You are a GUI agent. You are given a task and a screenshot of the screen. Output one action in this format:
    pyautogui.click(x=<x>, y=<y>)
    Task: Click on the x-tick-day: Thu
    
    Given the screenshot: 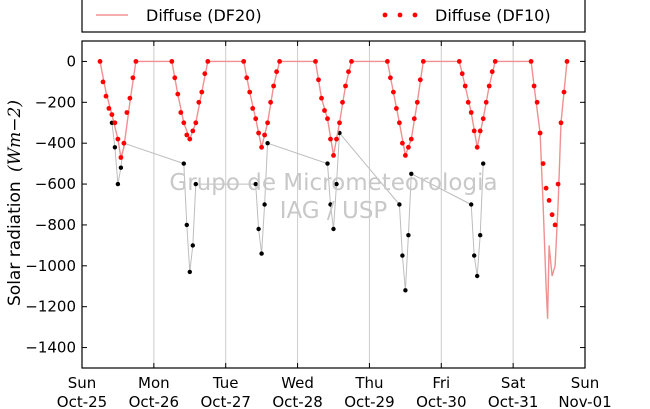 What is the action you would take?
    pyautogui.click(x=368, y=383)
    